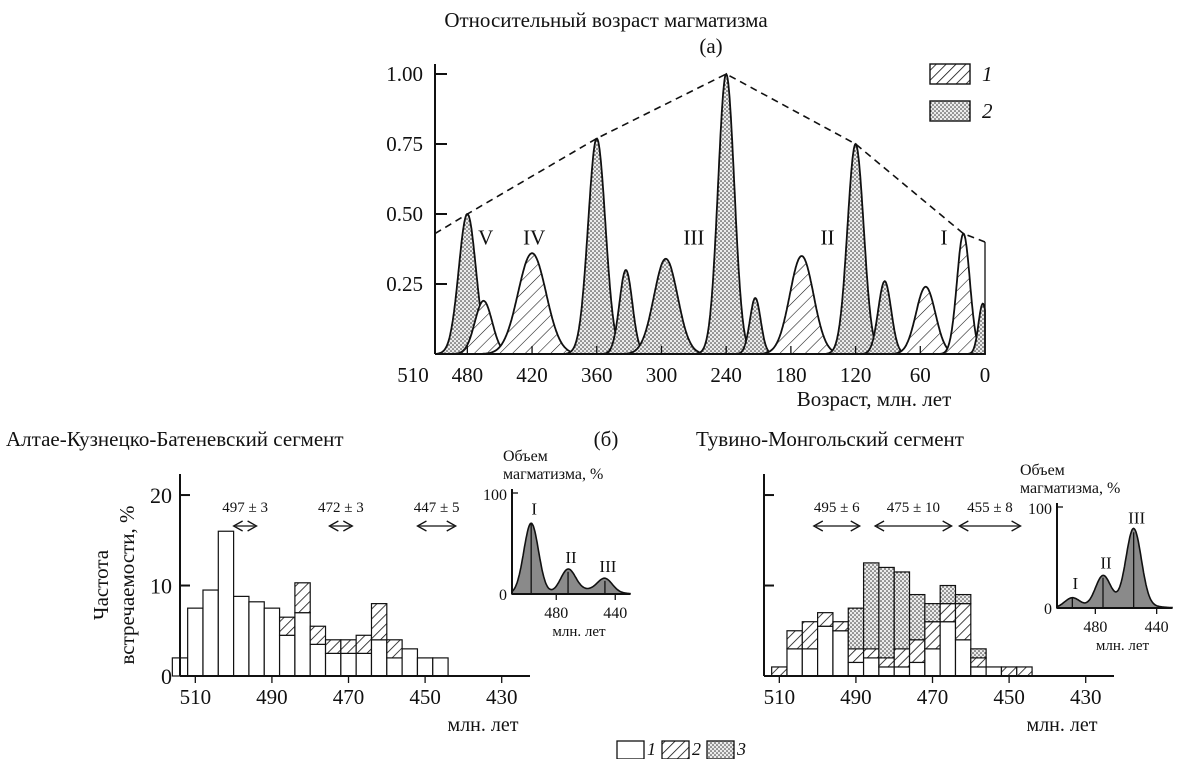 Image resolution: width=1183 pixels, height=759 pixels. What do you see at coordinates (333, 646) in the screenshot?
I see `bar-10-s2` at bounding box center [333, 646].